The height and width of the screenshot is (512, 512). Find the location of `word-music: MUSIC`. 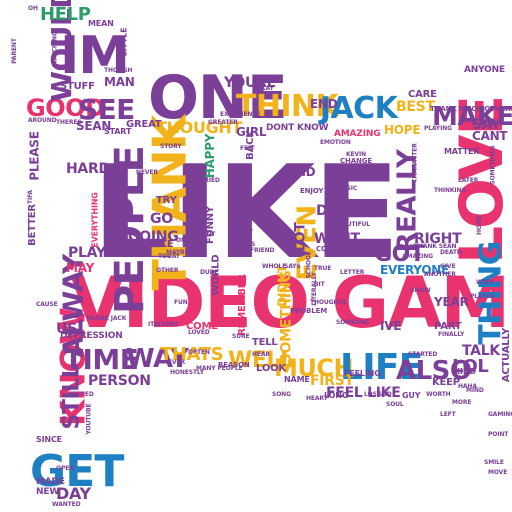

word-music: MUSIC is located at coordinates (347, 188).